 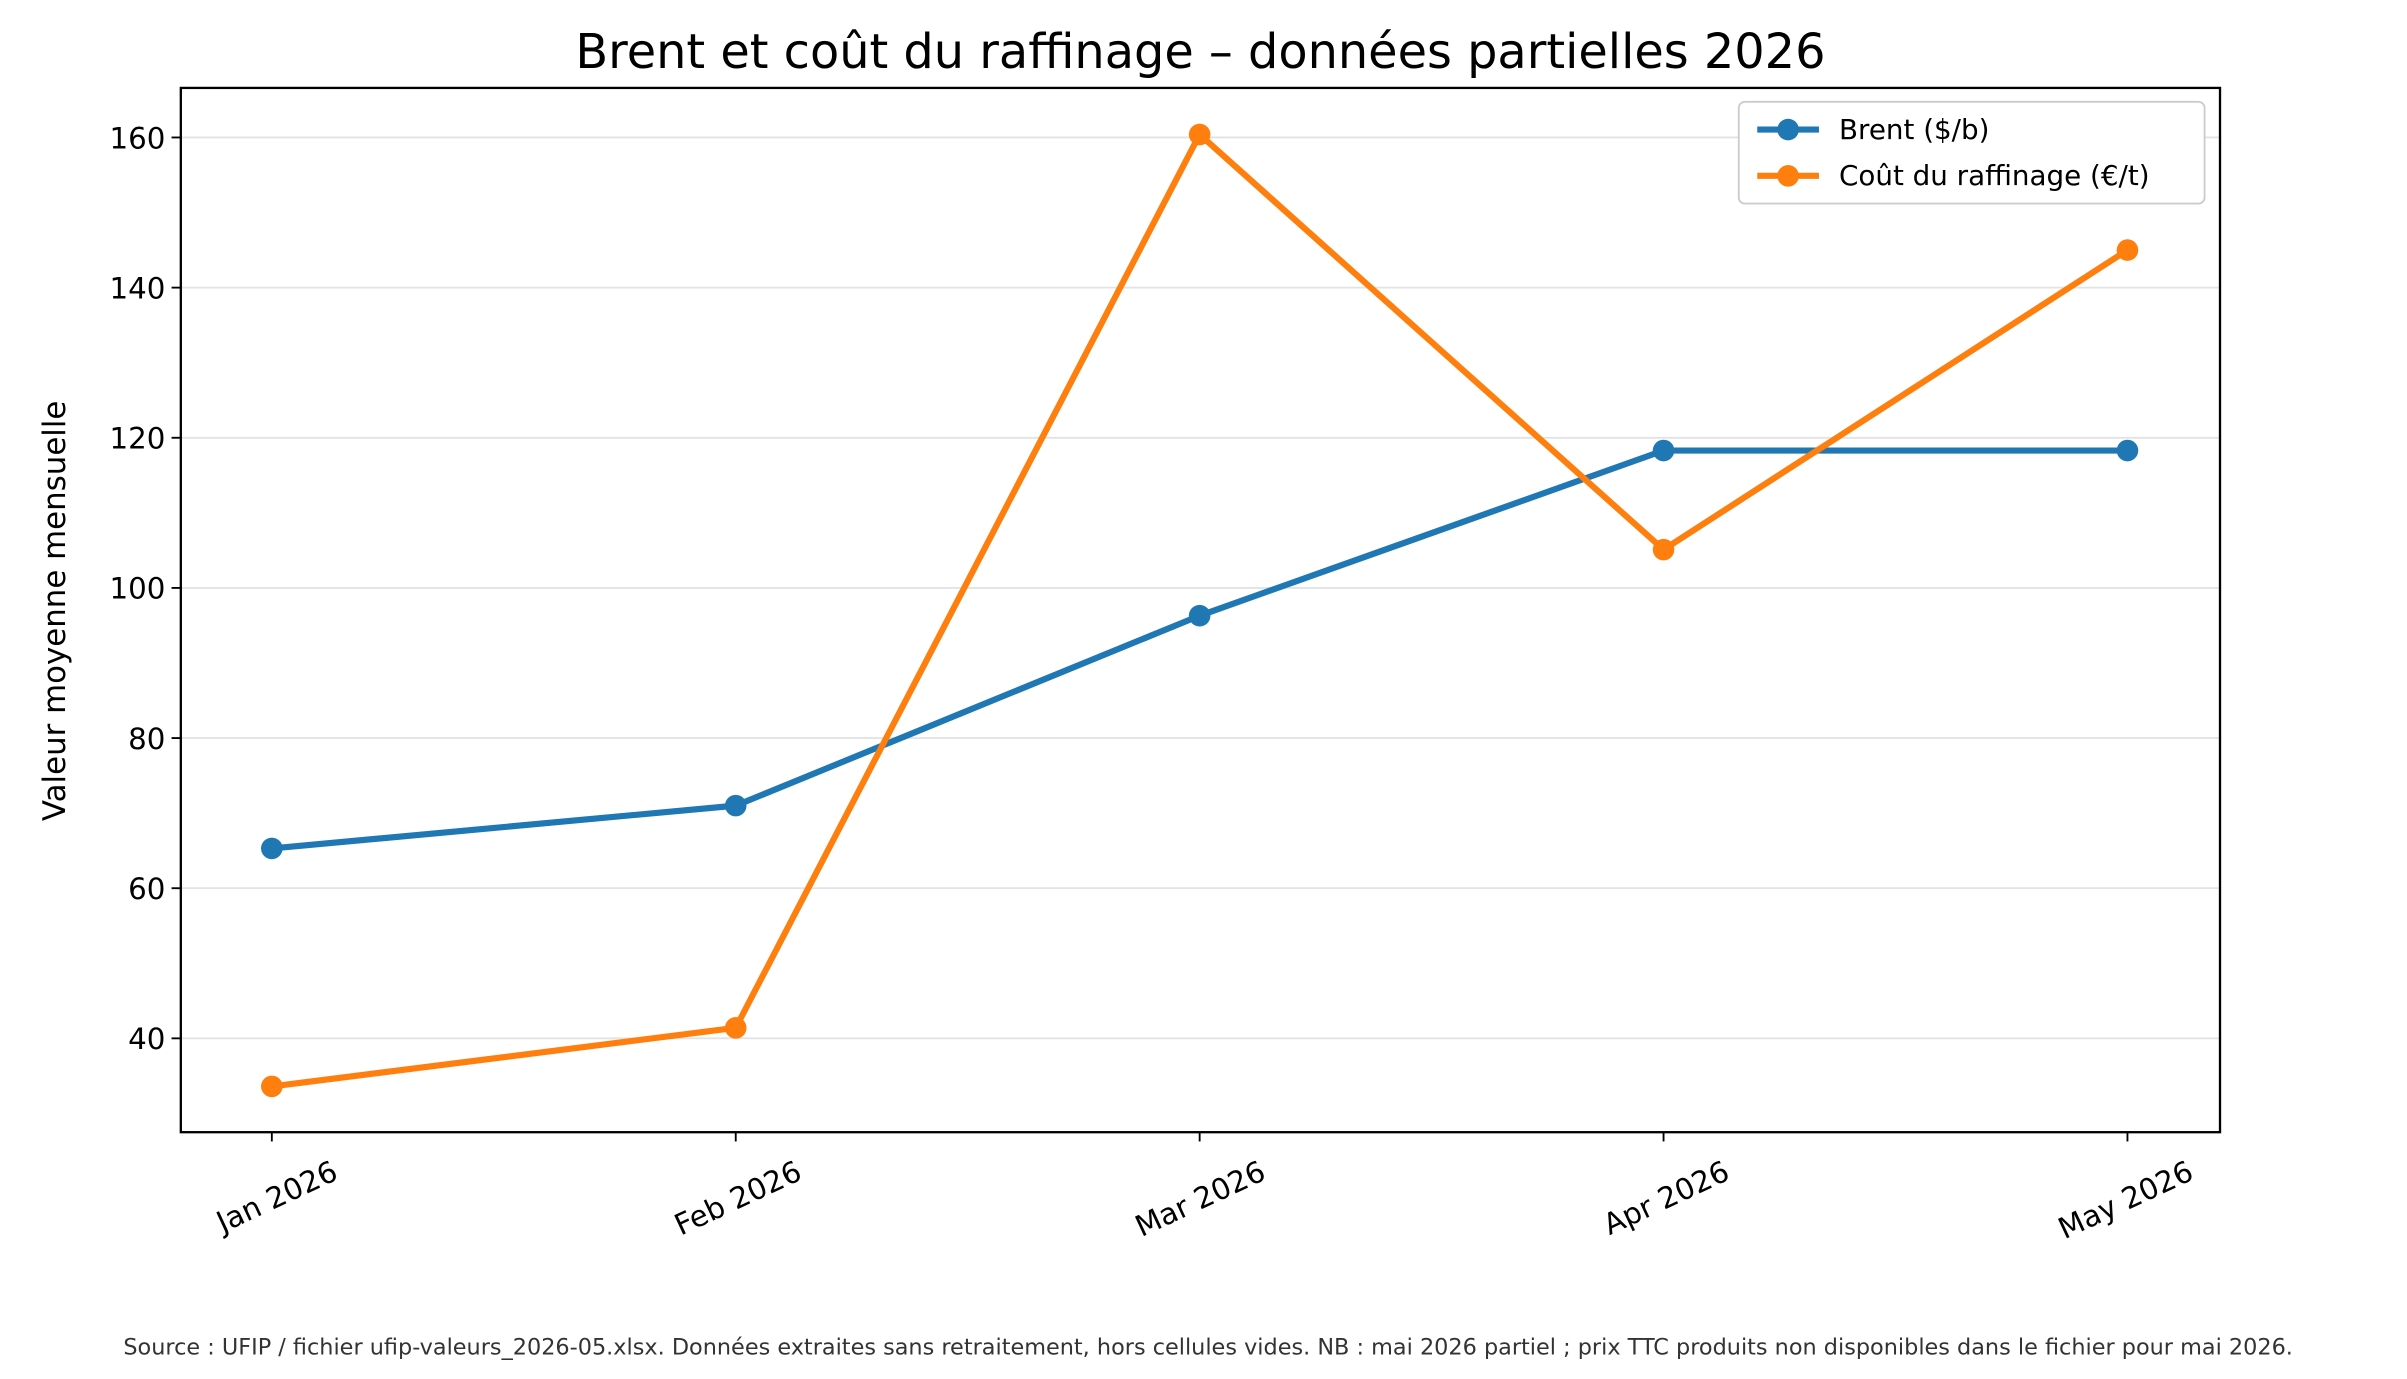 What do you see at coordinates (1994, 175) in the screenshot?
I see `legend-label: Coût du raffinage (€/t)` at bounding box center [1994, 175].